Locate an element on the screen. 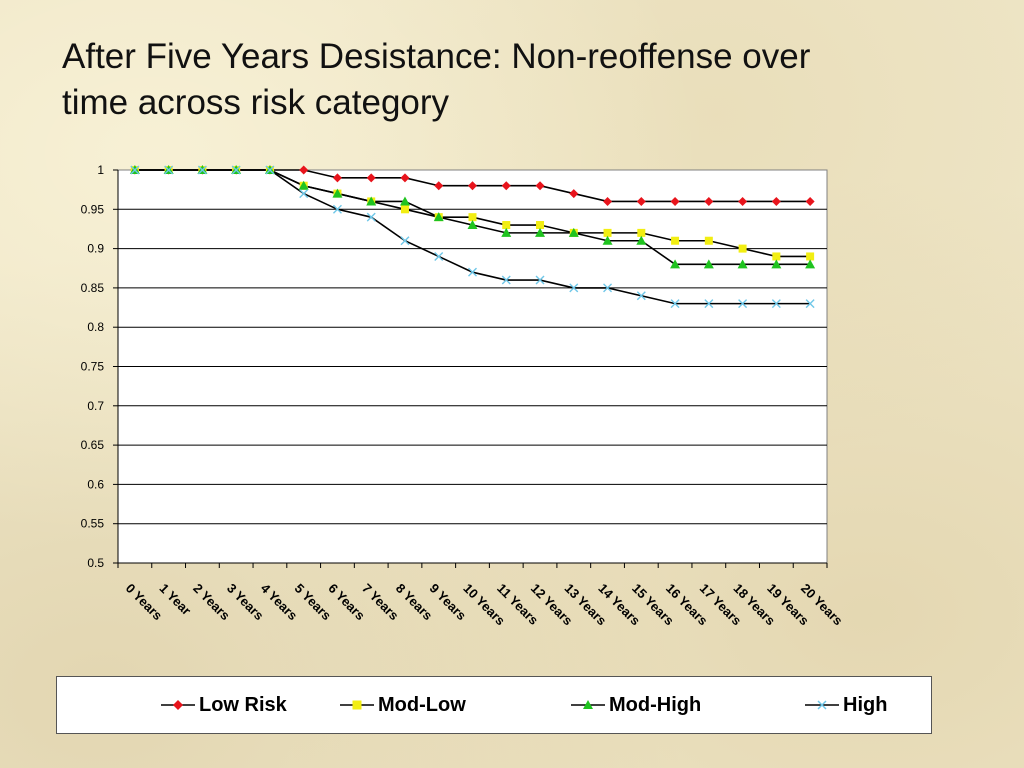 The height and width of the screenshot is (768, 1024). legend-label-low-risk: Low Risk is located at coordinates (243, 705).